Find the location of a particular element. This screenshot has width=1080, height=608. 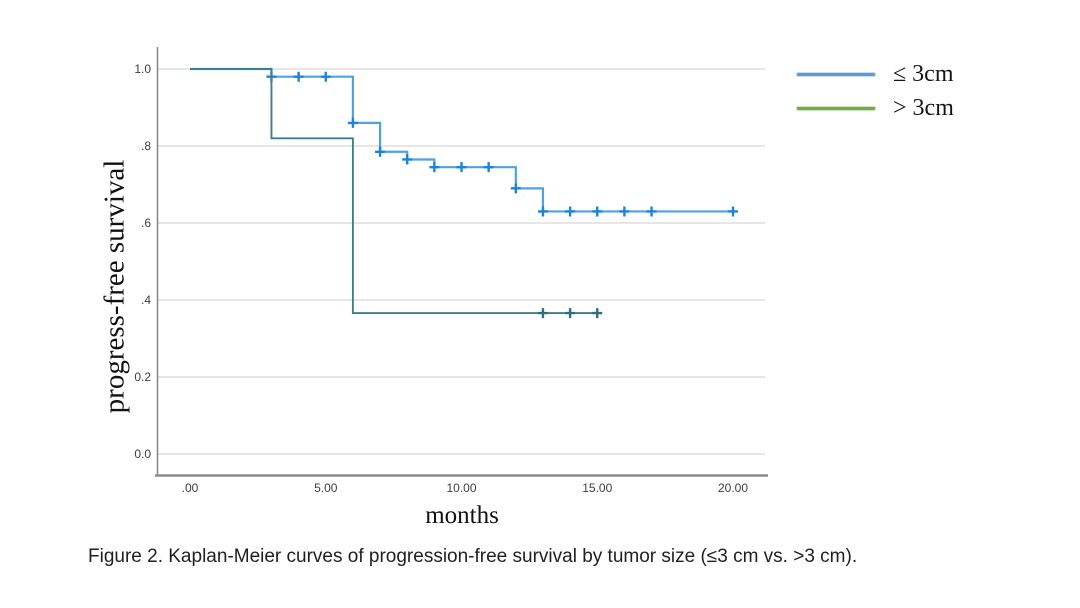

x-axis-title: months is located at coordinates (462, 515).